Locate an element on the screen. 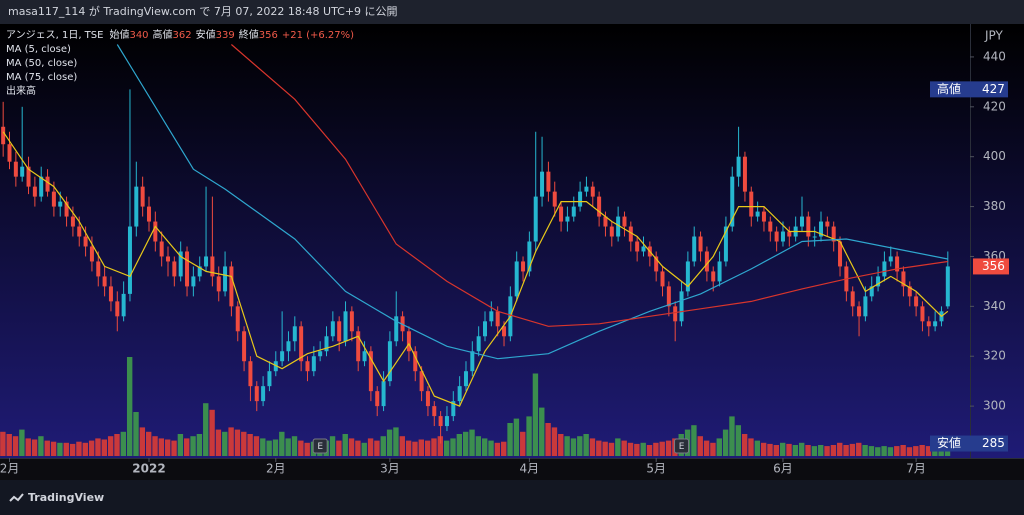 The image size is (1024, 515). event-label: E is located at coordinates (320, 447).